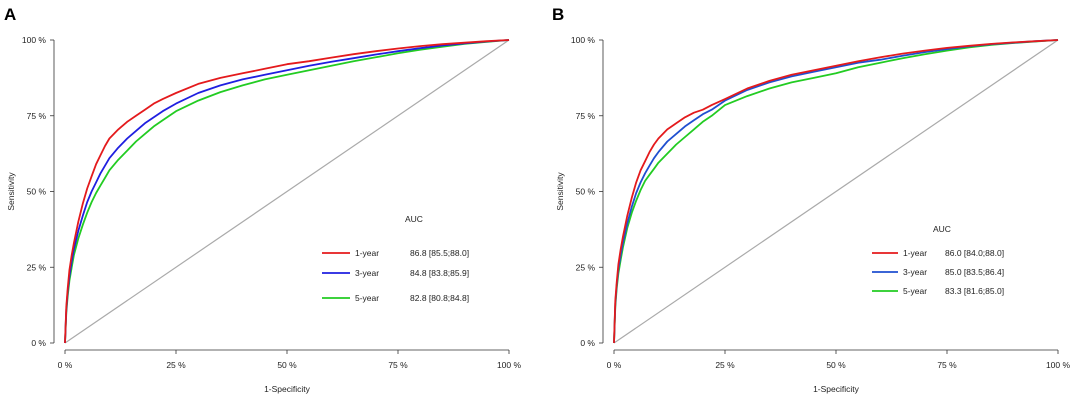 The image size is (1084, 402). I want to click on legend-auc-value: 85.0 [83.5;86.4], so click(974, 272).